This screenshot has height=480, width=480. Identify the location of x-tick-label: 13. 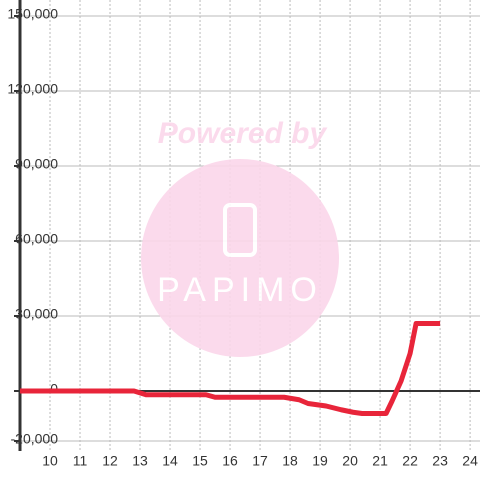
(140, 461).